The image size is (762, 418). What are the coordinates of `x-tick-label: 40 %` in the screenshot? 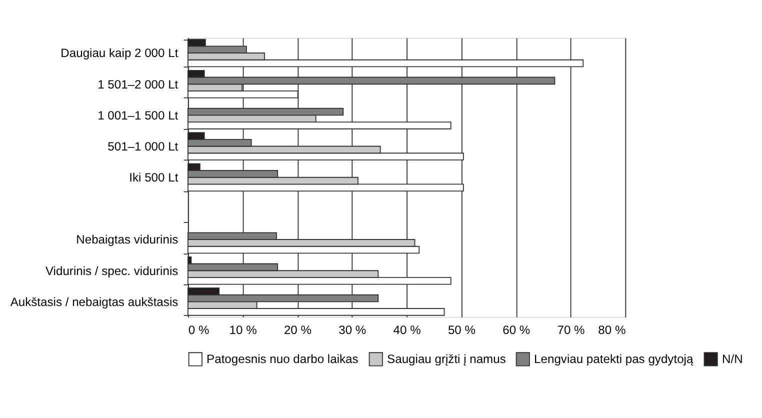 It's located at (407, 330).